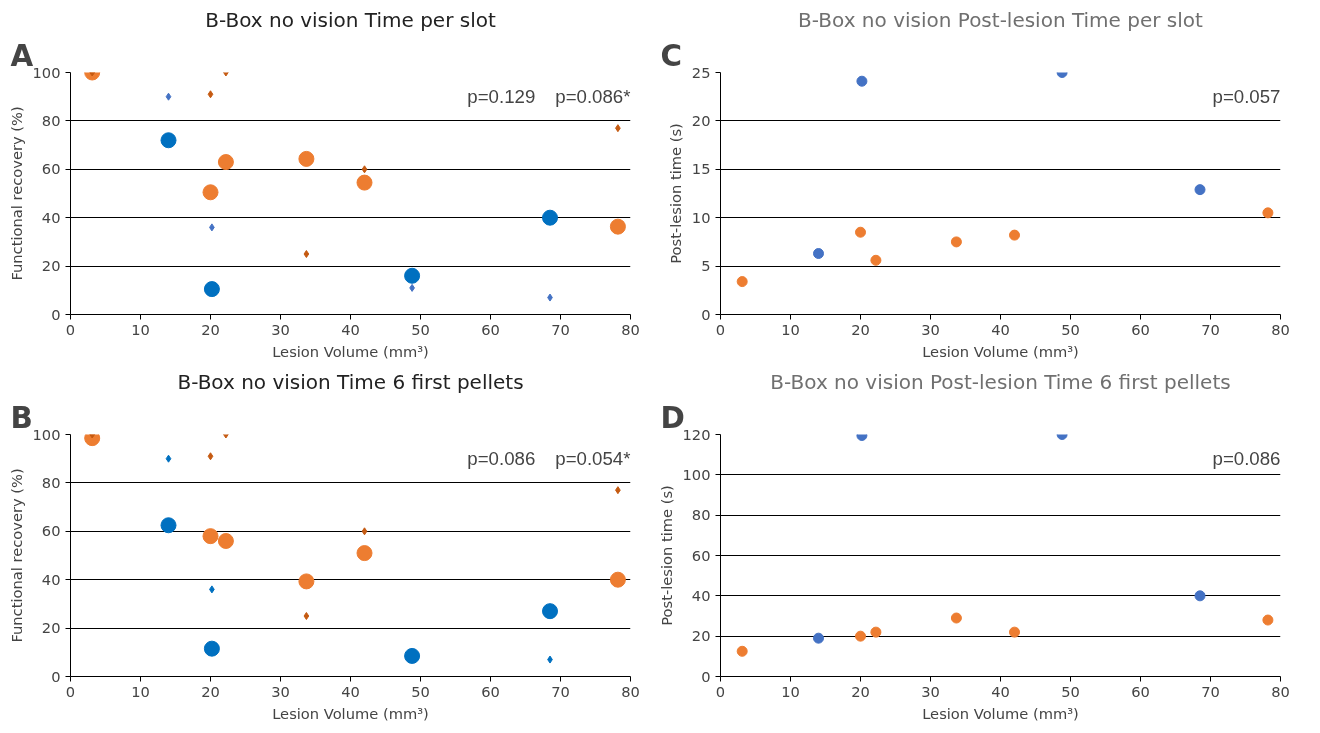 This screenshot has height=733, width=1320. I want to click on y-tick-label: 15, so click(701, 169).